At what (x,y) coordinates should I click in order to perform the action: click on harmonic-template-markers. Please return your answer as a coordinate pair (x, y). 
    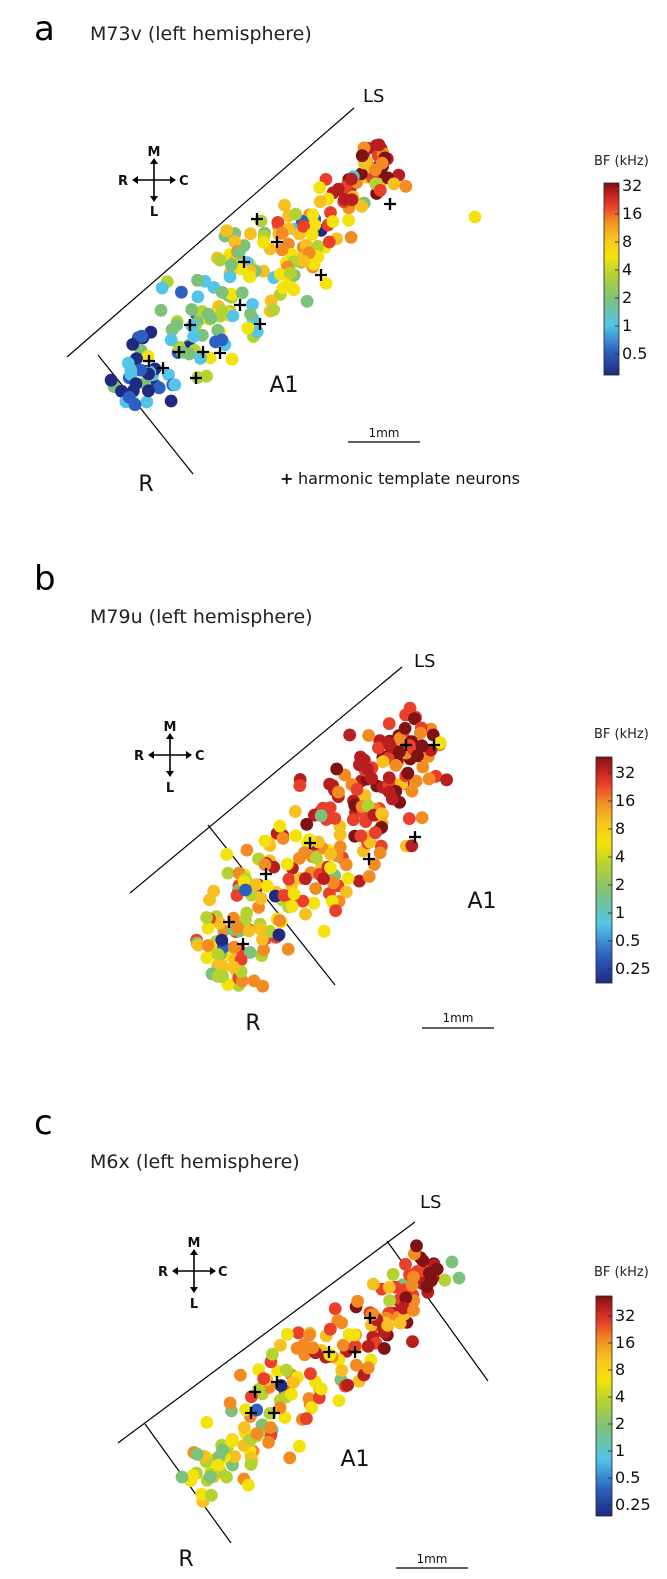
    Looking at the image, I should click on (269, 291).